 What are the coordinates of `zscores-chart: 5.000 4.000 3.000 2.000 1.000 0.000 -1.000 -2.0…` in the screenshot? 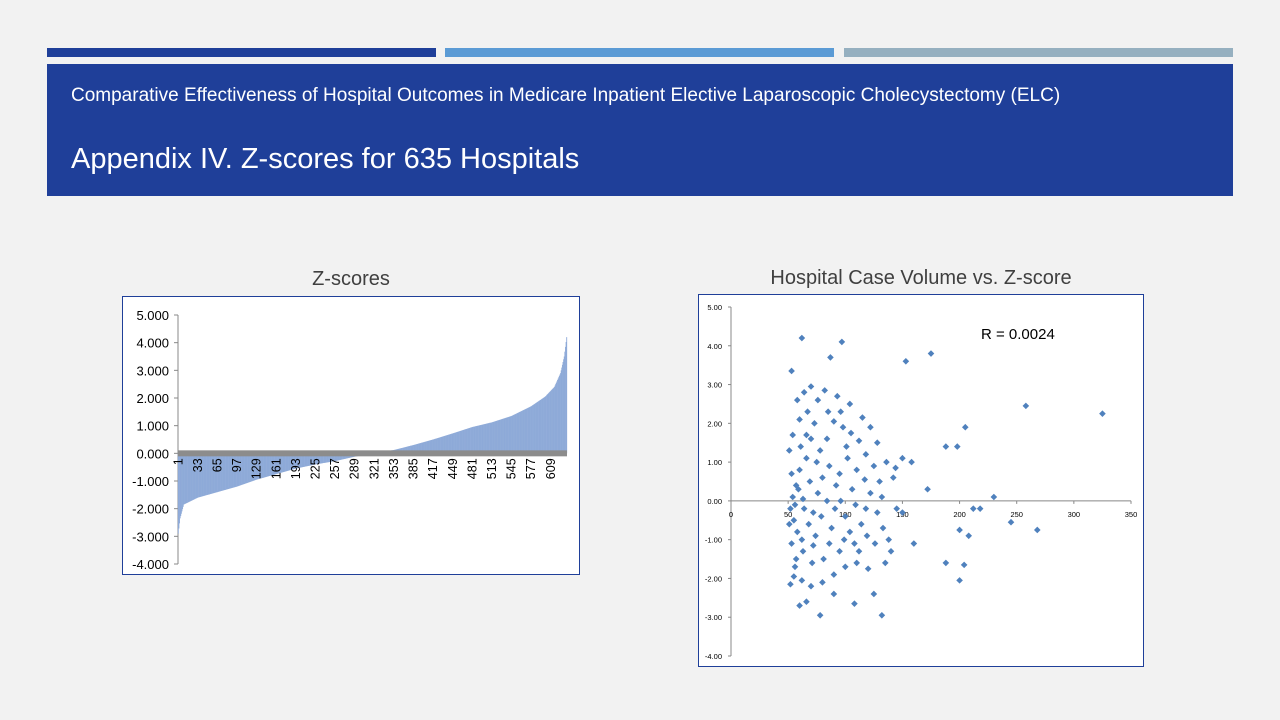 It's located at (351, 435).